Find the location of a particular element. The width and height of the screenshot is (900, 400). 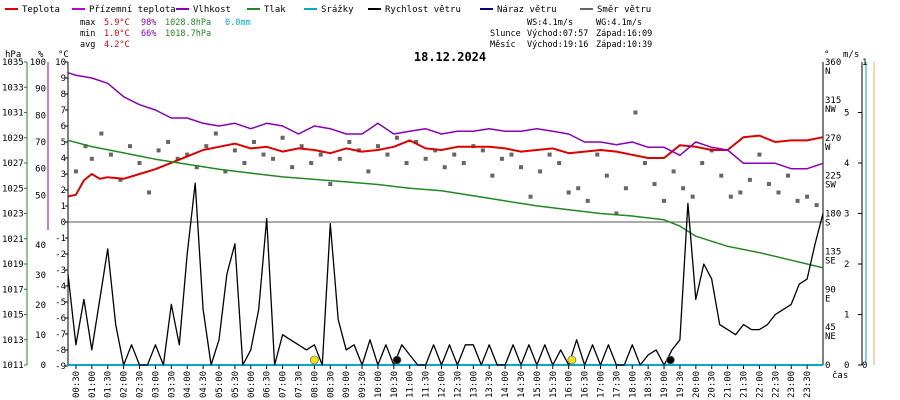

x-tick-label: 00:30 is located at coordinates (77, 384).